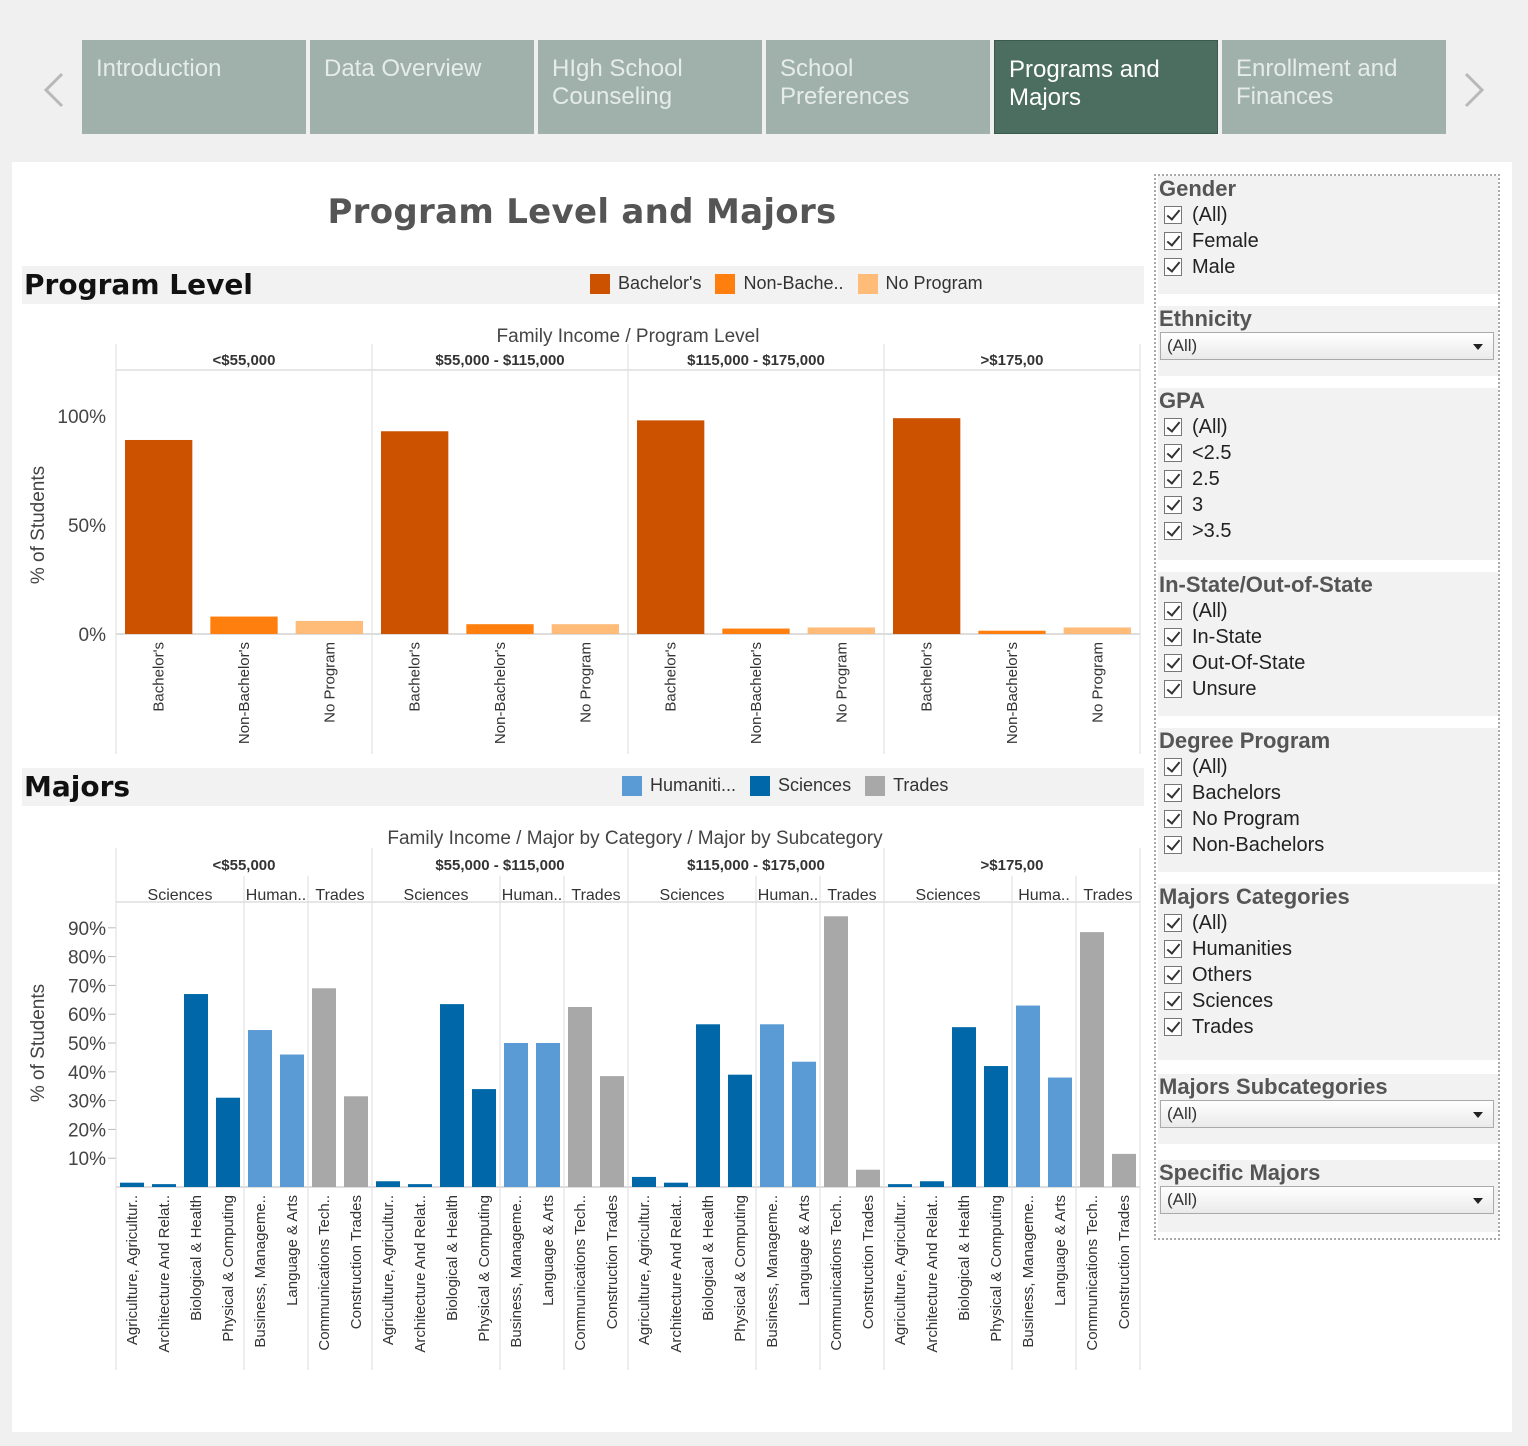 The height and width of the screenshot is (1446, 1528). Describe the element at coordinates (1328, 215) in the screenshot. I see `gender-option-all: (All)` at that location.